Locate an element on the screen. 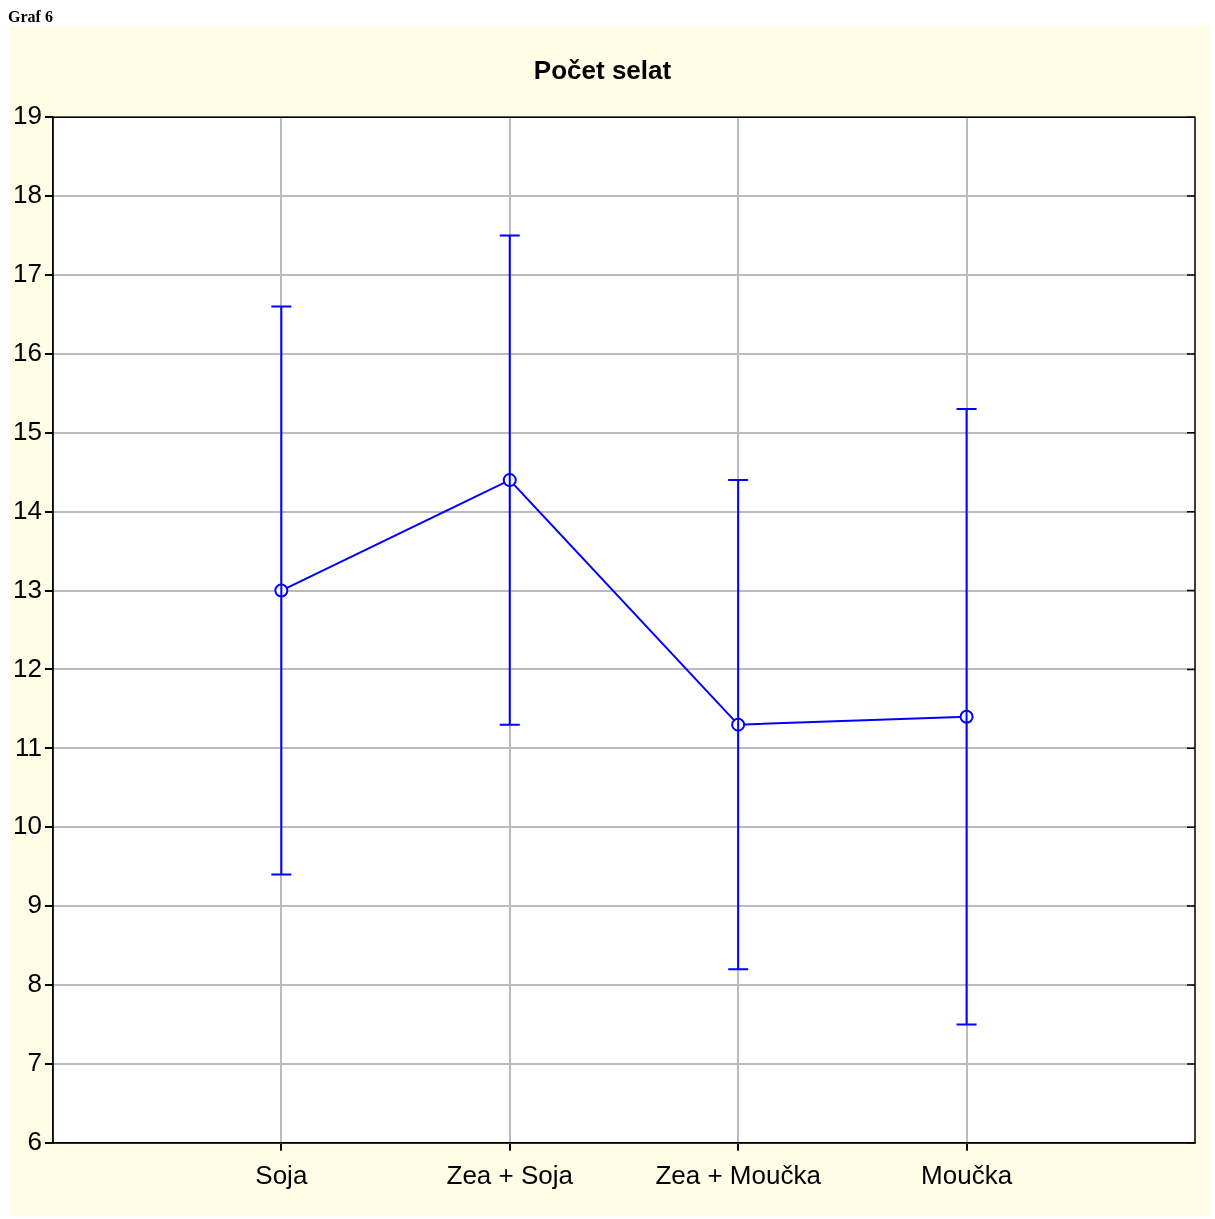 The width and height of the screenshot is (1215, 1219). chart-title: Počet selat is located at coordinates (602, 69).